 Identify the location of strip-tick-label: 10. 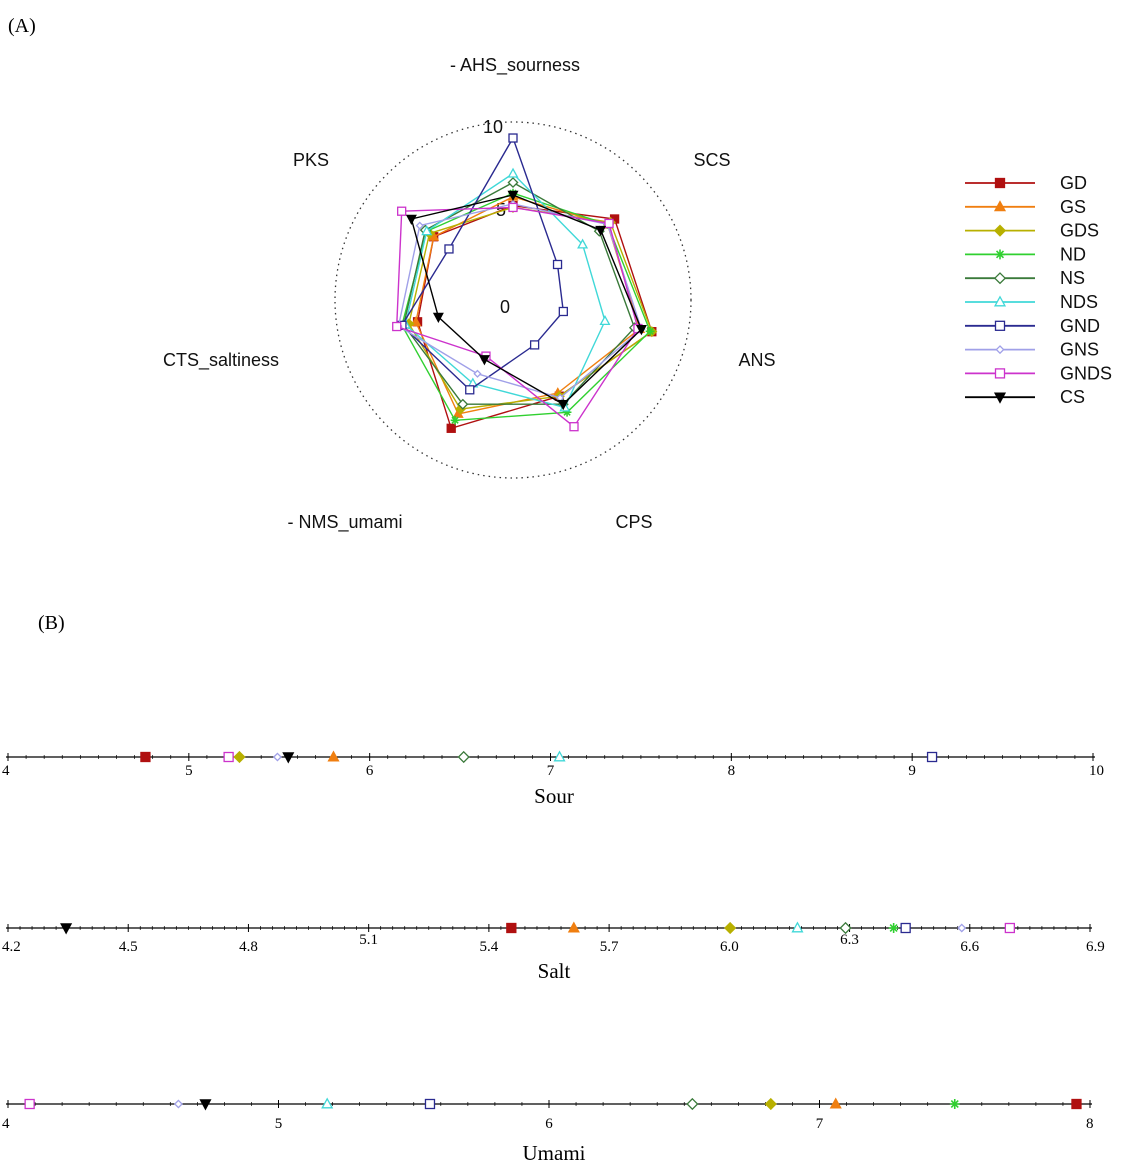
(1096, 771).